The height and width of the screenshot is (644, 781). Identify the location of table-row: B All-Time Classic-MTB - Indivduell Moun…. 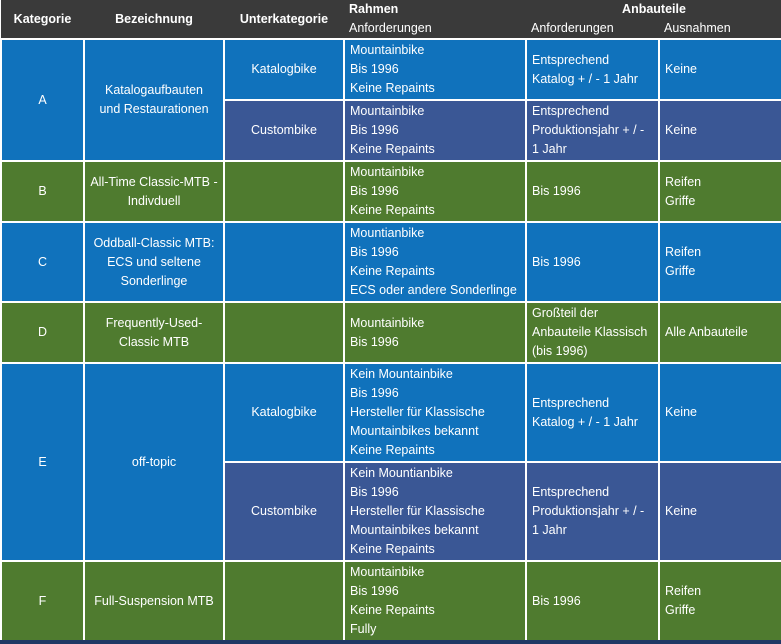
(390, 191).